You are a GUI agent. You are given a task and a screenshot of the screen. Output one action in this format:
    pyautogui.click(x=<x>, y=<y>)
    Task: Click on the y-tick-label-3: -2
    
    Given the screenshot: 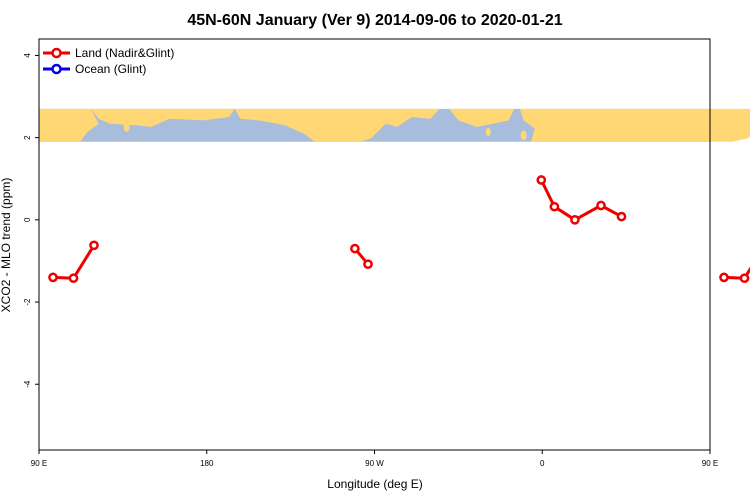 What is the action you would take?
    pyautogui.click(x=27, y=302)
    